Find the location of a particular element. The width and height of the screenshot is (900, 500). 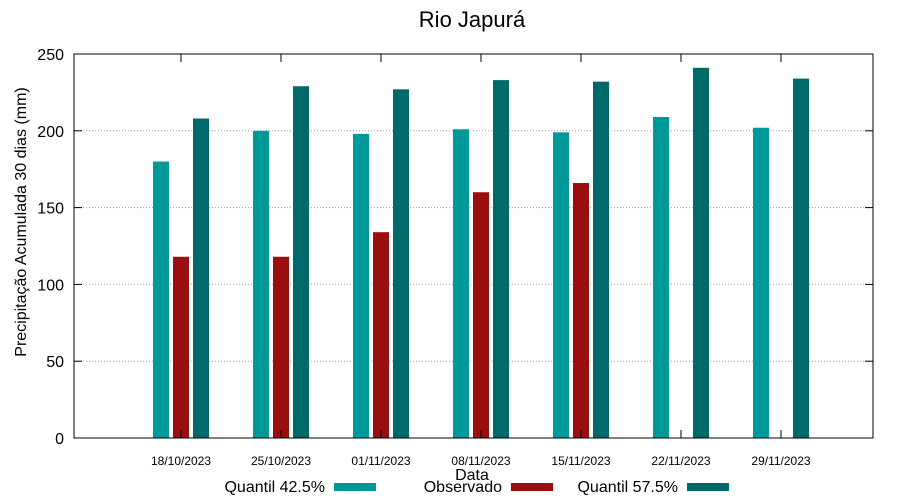

bar-quantil-57-5--5 is located at coordinates (701, 252).